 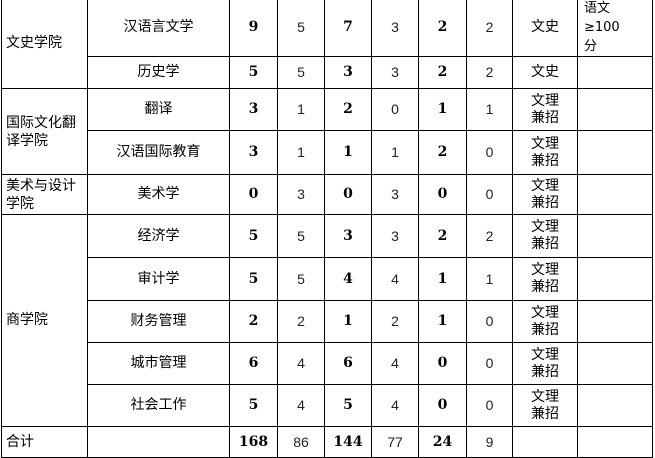 What do you see at coordinates (301, 405) in the screenshot?
I see `count-cell-b: 4` at bounding box center [301, 405].